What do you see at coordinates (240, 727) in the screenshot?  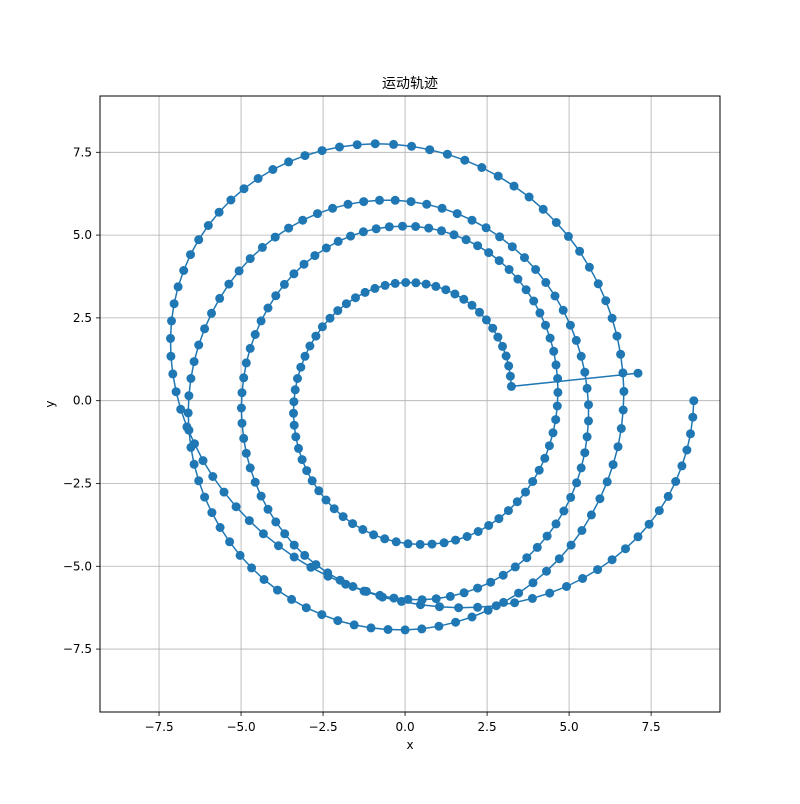 I see `x-tick-label: −5.0` at bounding box center [240, 727].